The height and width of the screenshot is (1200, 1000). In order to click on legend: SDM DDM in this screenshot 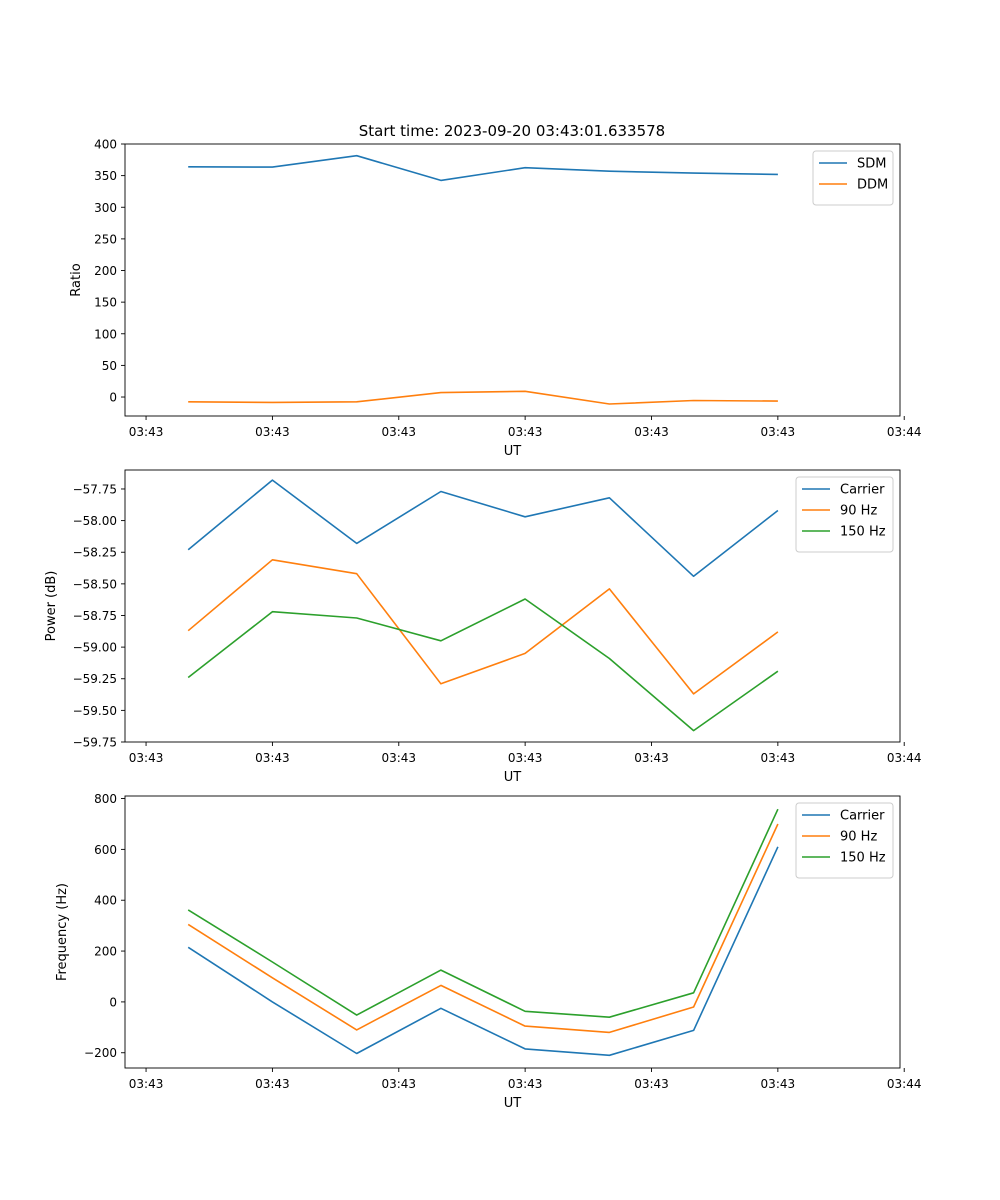, I will do `click(853, 178)`.